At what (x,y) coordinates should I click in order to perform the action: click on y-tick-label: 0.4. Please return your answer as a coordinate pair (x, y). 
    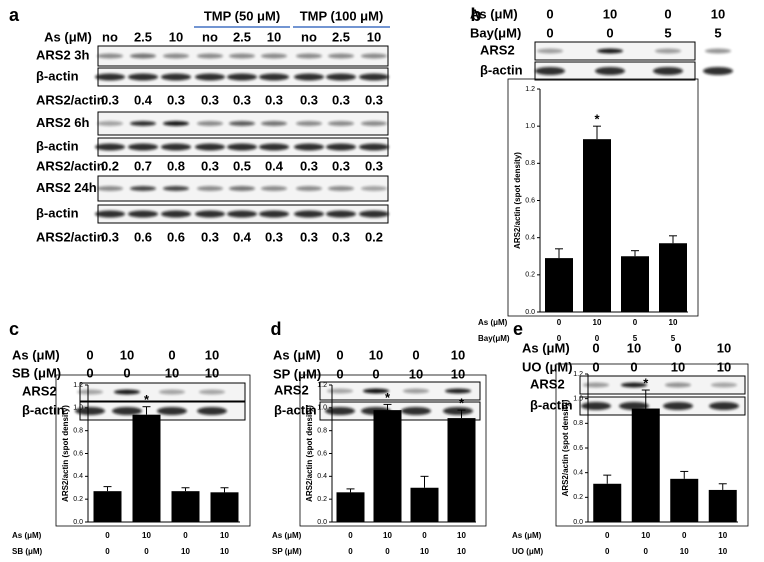
    Looking at the image, I should click on (78, 476).